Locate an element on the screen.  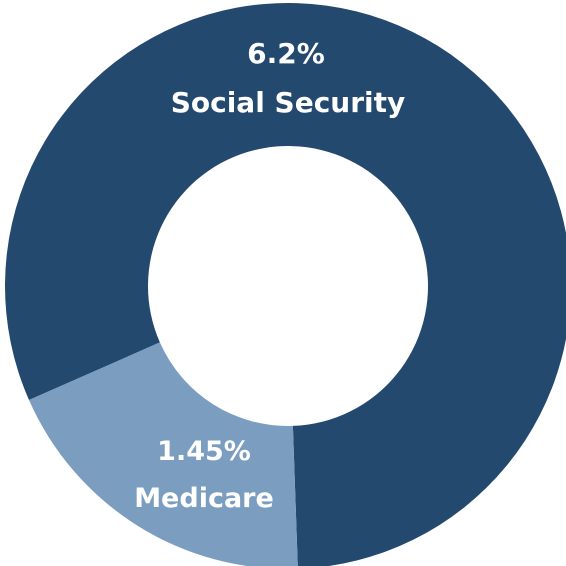
medicare-name-label: Medicare is located at coordinates (204, 498).